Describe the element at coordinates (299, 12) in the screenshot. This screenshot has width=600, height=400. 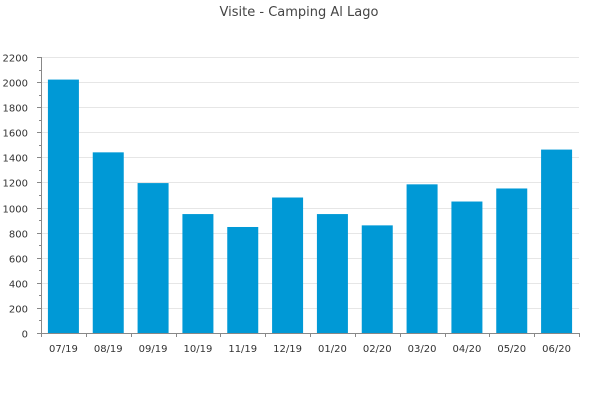
I see `chart-title: Visite - Camping Al Lago` at that location.